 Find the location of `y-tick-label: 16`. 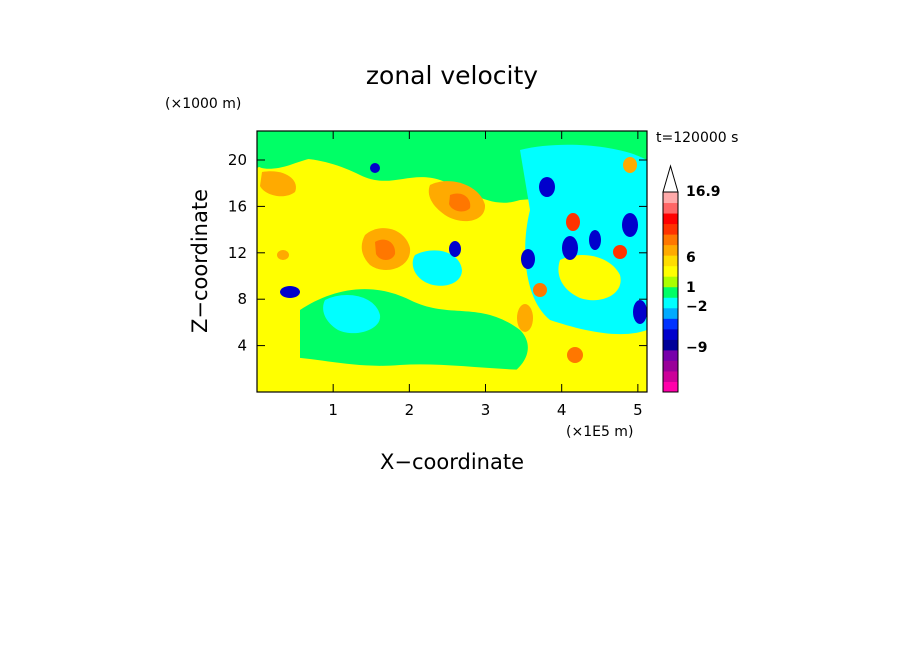

y-tick-label: 16 is located at coordinates (237, 206).